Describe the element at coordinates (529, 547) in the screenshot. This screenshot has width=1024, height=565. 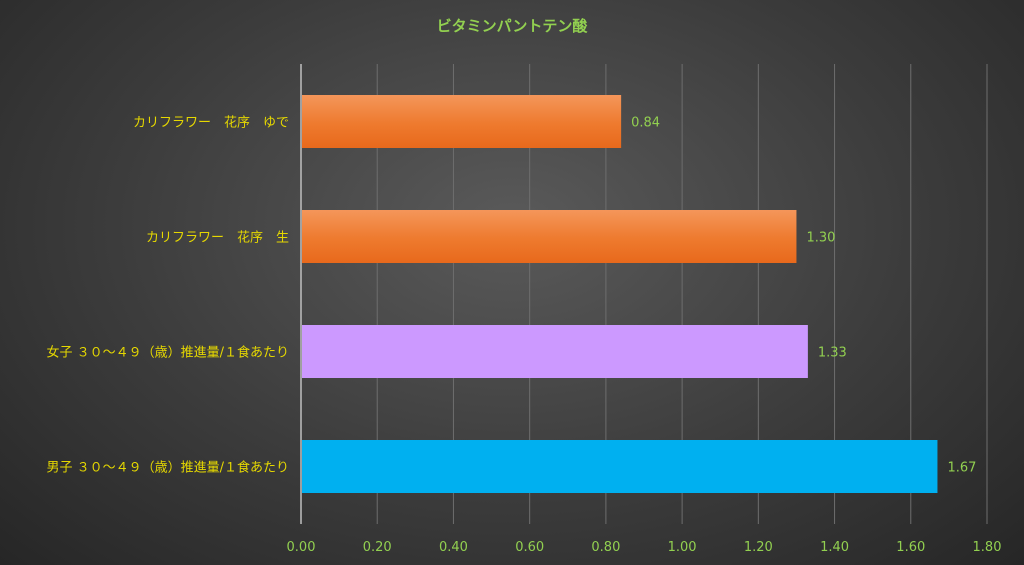
I see `x-tick-label: 0.60` at that location.